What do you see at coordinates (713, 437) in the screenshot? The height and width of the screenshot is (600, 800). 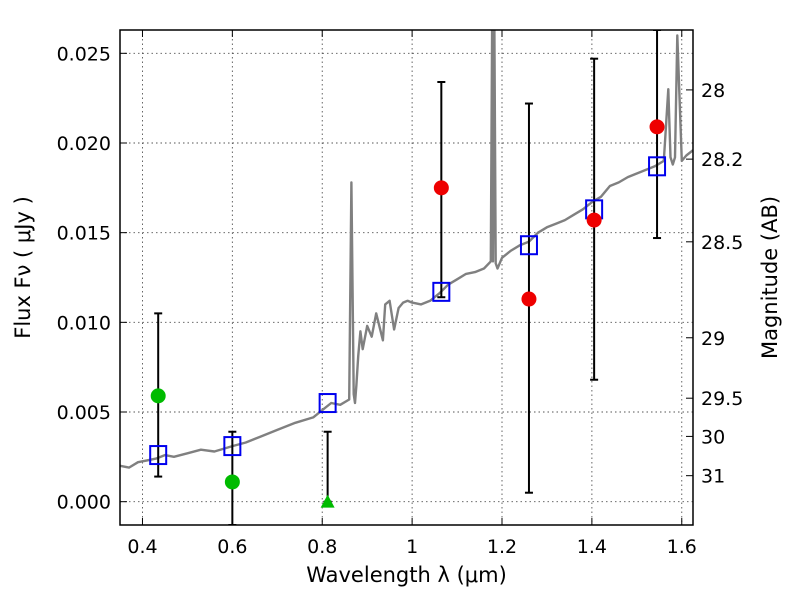 I see `magnitude-tick-label: 30` at bounding box center [713, 437].